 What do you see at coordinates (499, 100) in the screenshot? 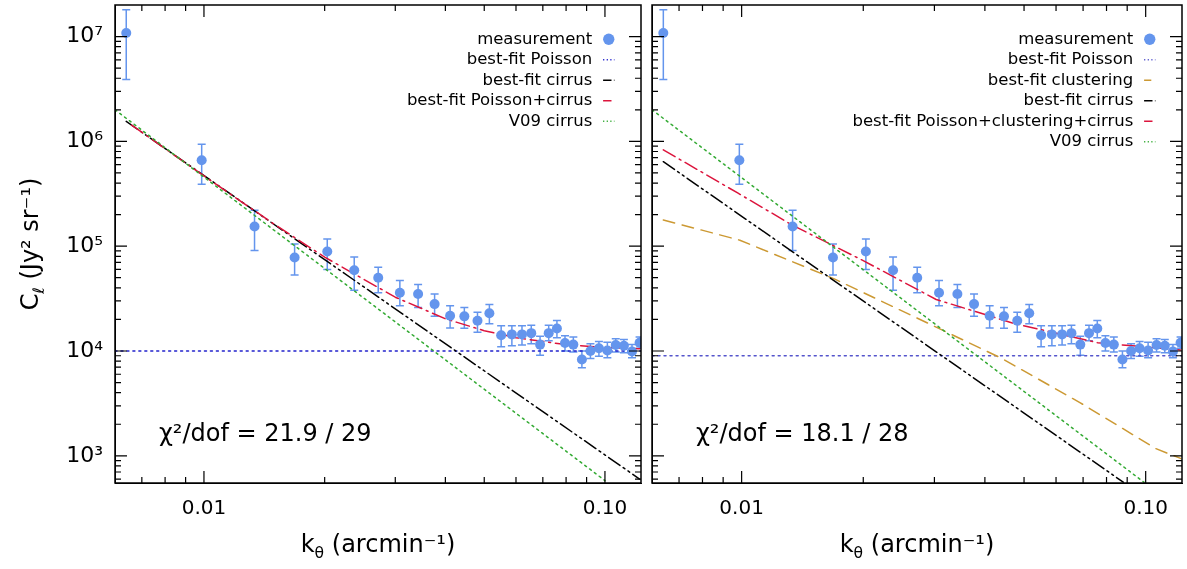
I see `legend-label: best-fit Poisson+cirrus` at bounding box center [499, 100].